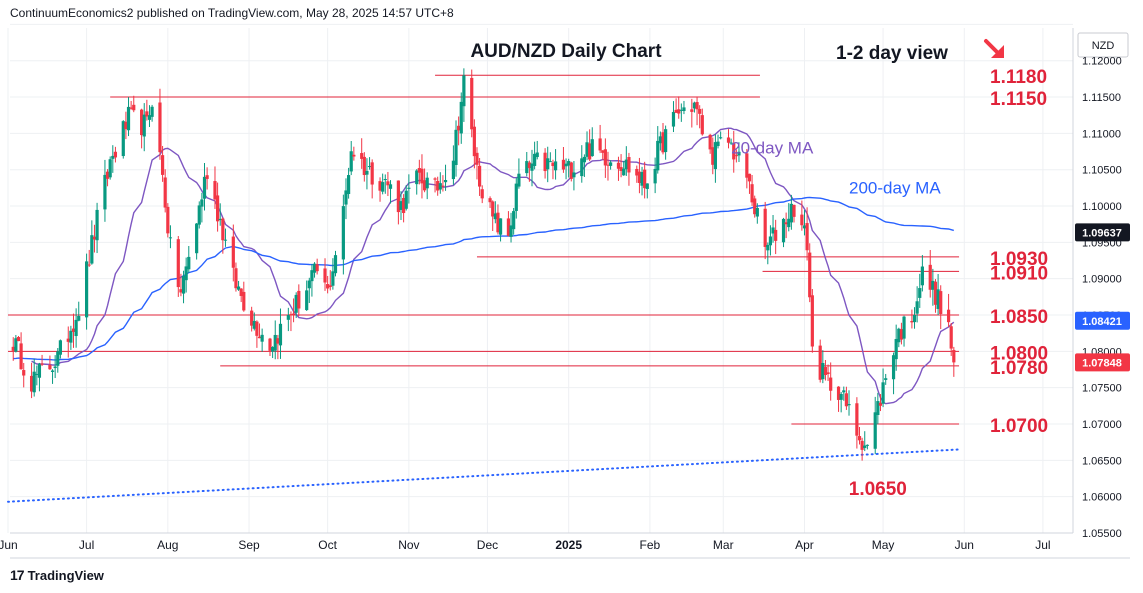 Image resolution: width=1143 pixels, height=593 pixels. Describe the element at coordinates (408, 545) in the screenshot. I see `x-tick-label: Nov` at that location.